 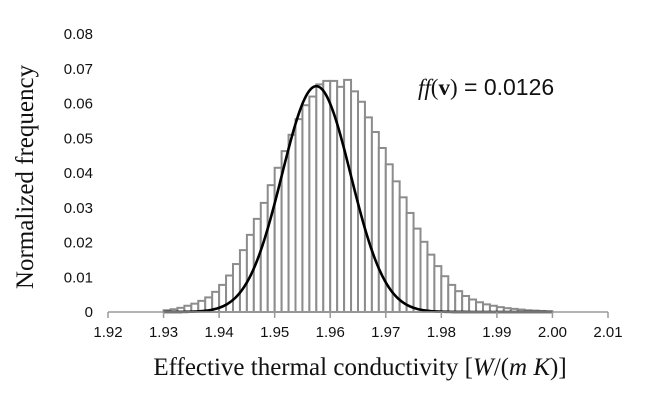 What do you see at coordinates (426, 87) in the screenshot?
I see `annotation-func: ff` at bounding box center [426, 87].